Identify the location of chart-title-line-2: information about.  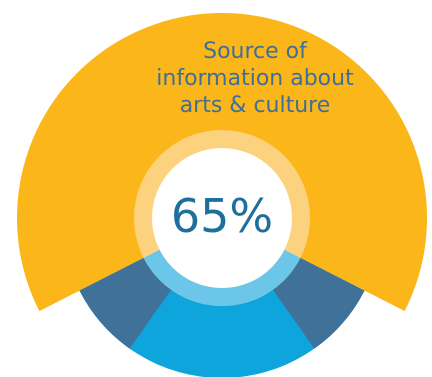
(255, 78).